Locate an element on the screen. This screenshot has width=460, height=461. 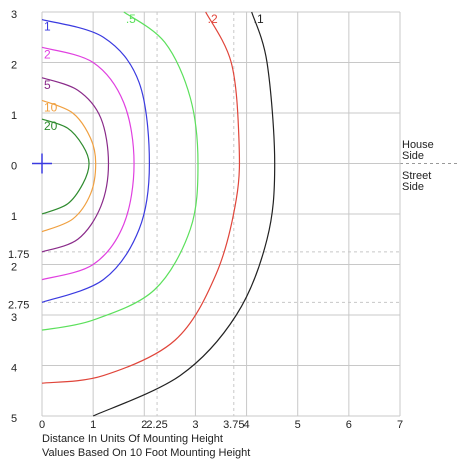
x-axis-label: Distance In Units Of Mounting Height is located at coordinates (132, 439).